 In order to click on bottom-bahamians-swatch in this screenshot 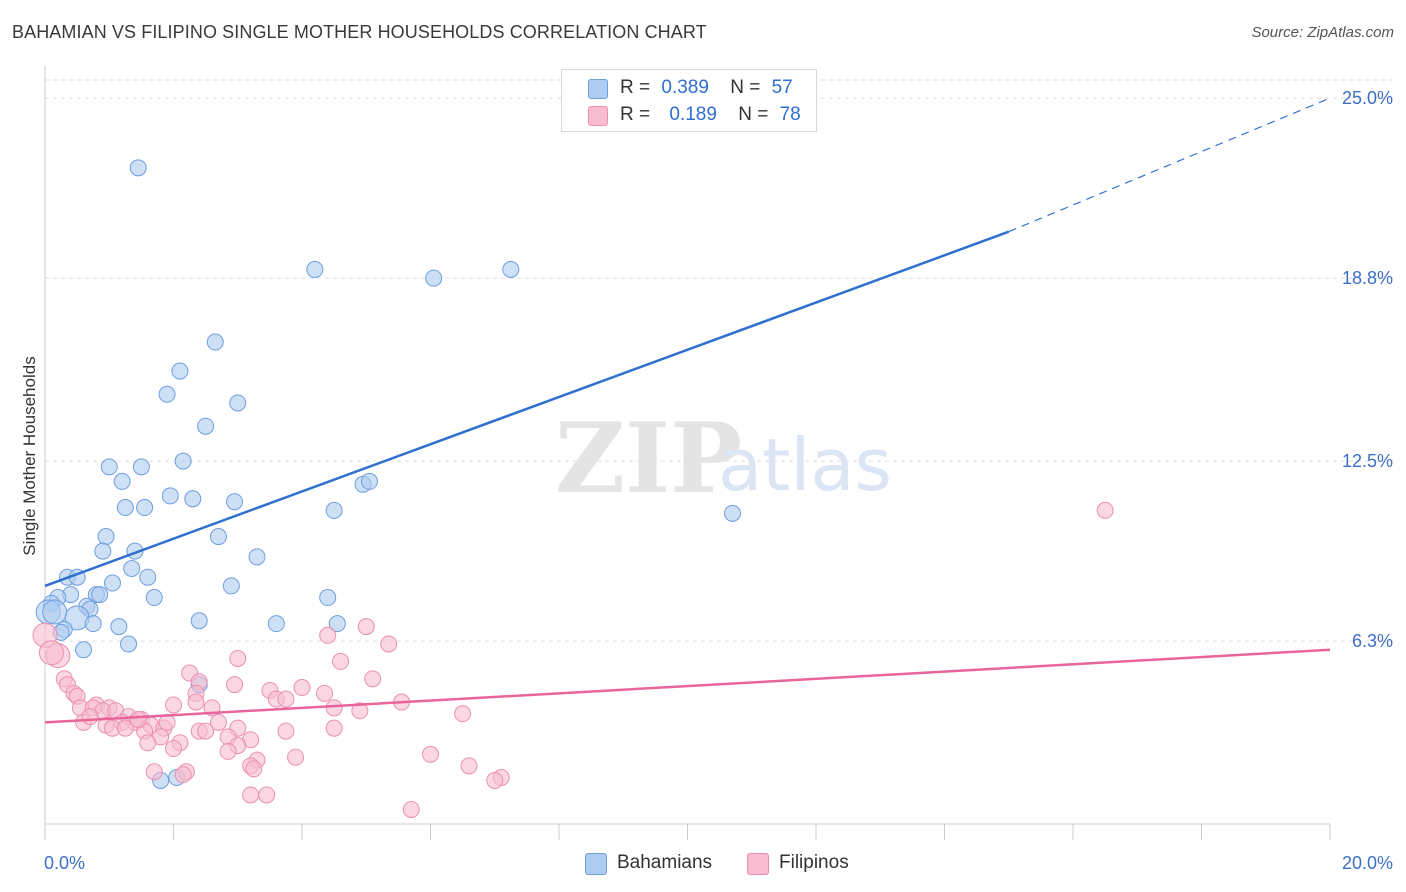, I will do `click(596, 864)`.